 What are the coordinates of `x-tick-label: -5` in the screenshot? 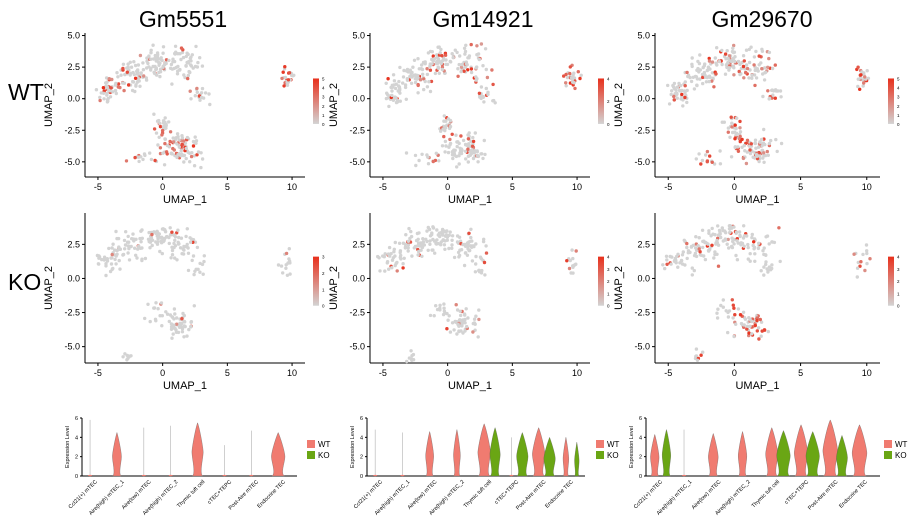 It's located at (668, 187).